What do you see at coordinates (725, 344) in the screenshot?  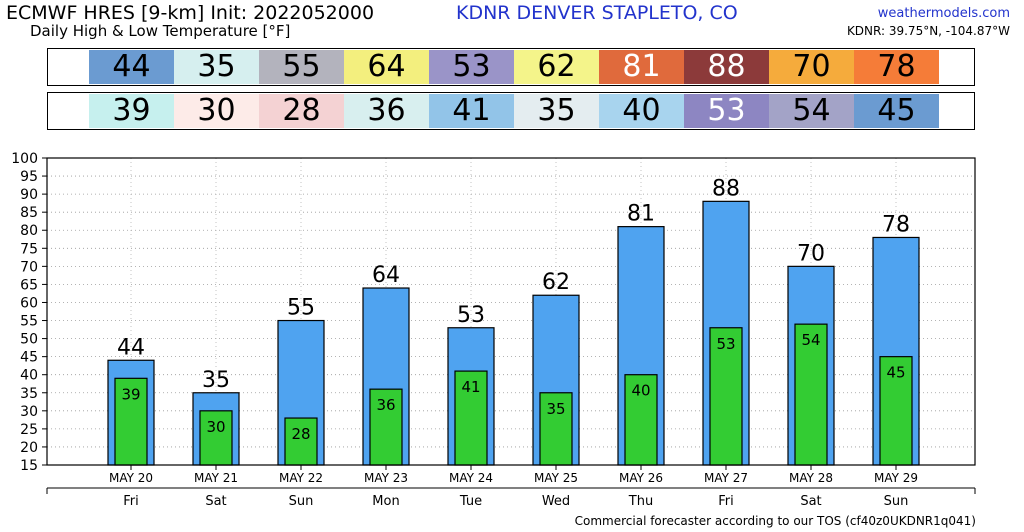 I see `low-temp-label: 53` at bounding box center [725, 344].